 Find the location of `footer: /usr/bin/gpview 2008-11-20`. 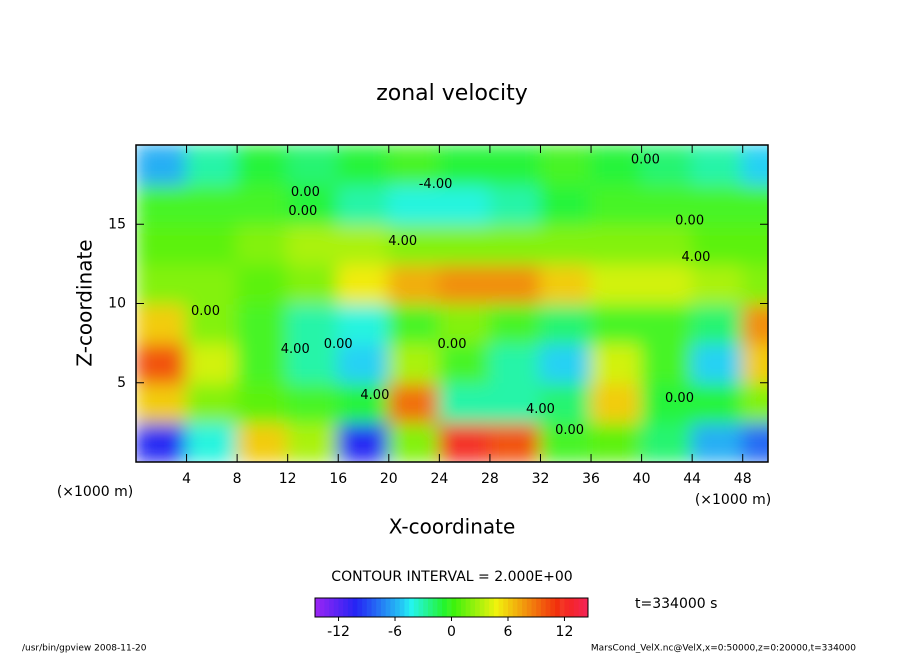

footer: /usr/bin/gpview 2008-11-20 is located at coordinates (84, 649).